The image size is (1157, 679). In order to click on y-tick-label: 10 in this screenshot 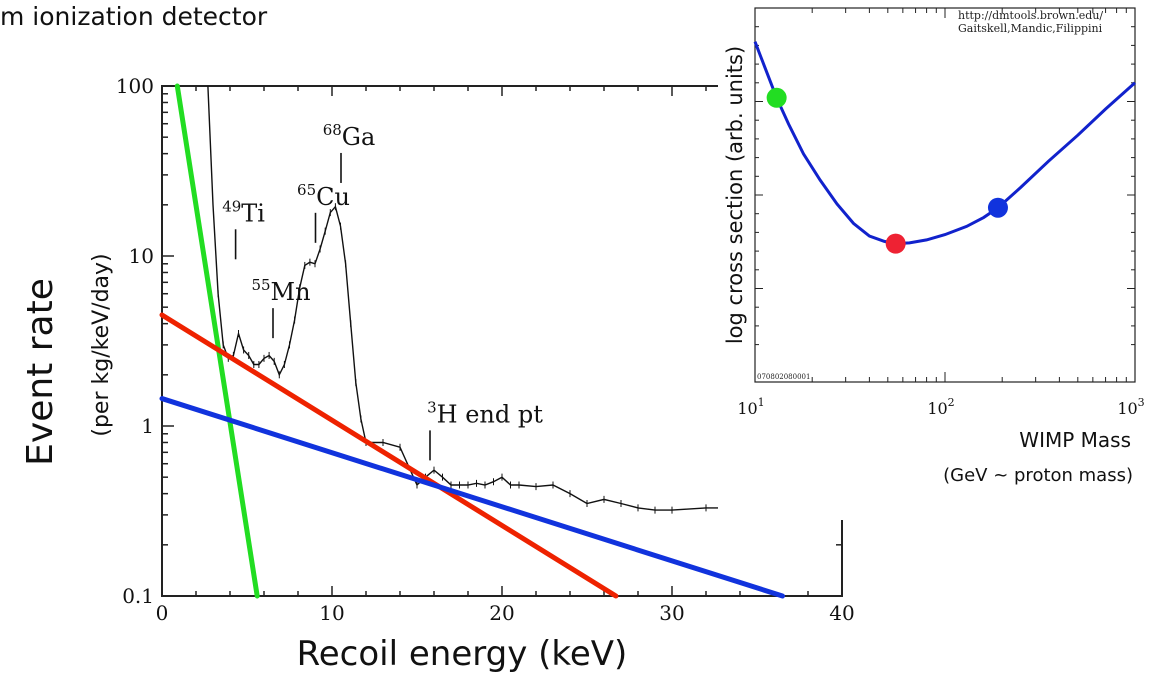, I will do `click(141, 256)`.